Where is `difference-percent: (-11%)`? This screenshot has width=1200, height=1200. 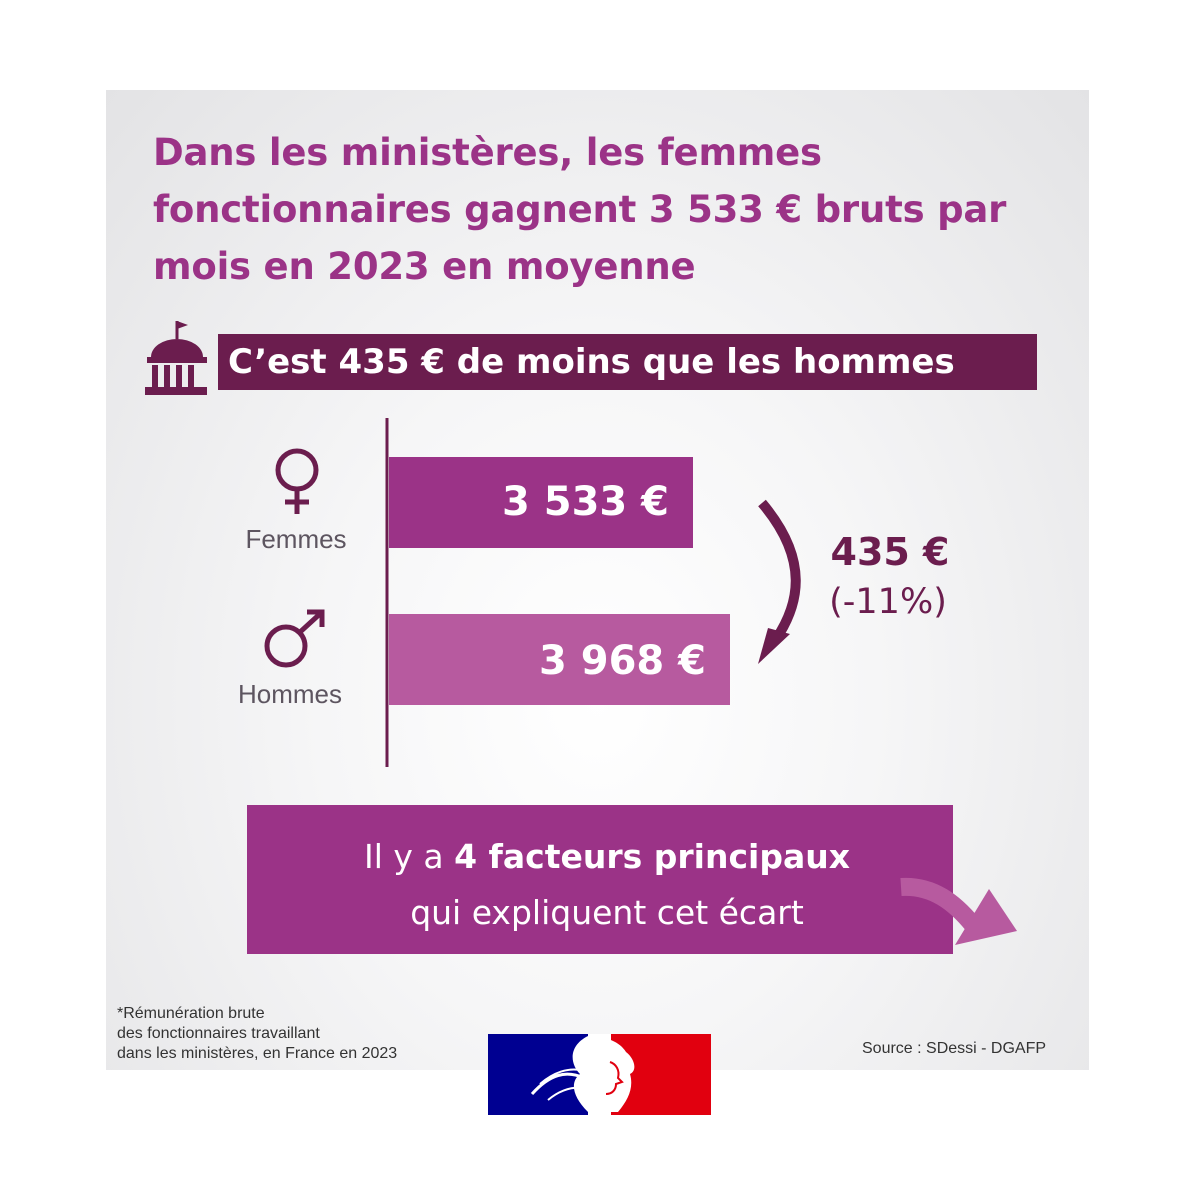
difference-percent: (-11%) is located at coordinates (888, 602).